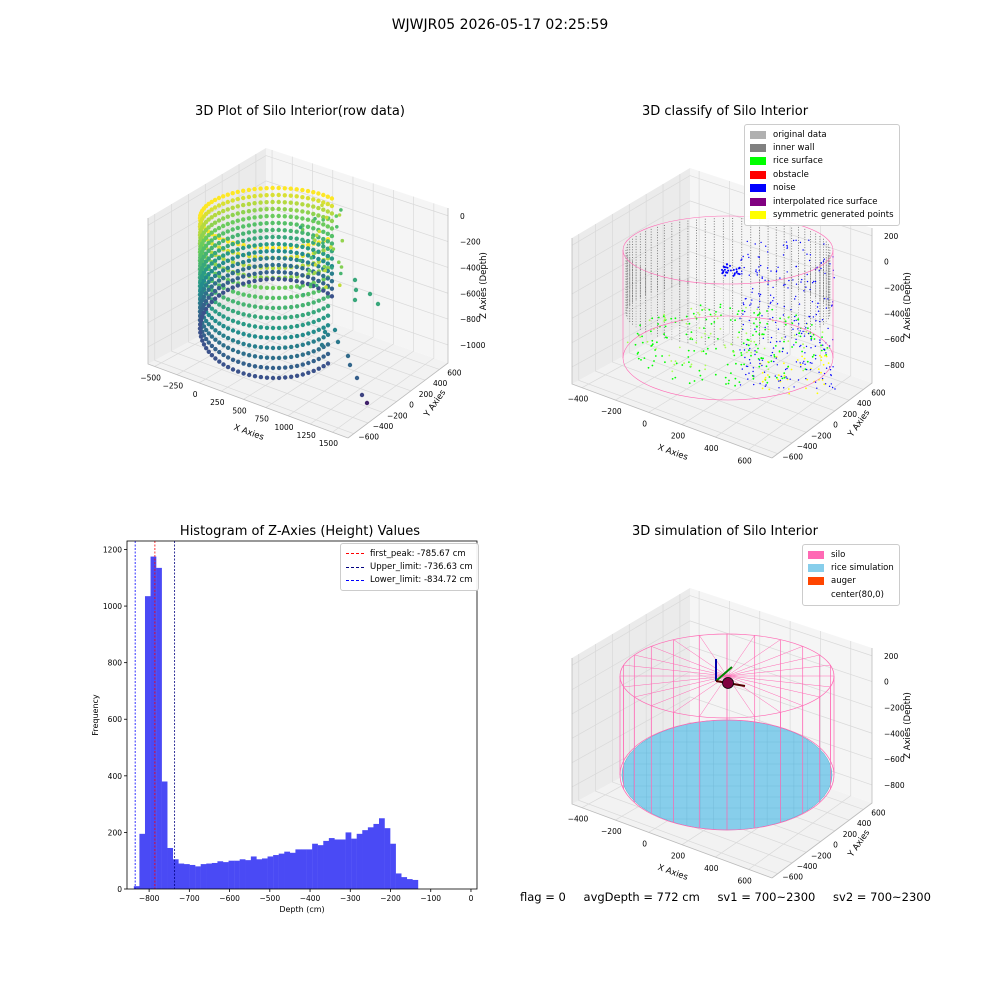 The width and height of the screenshot is (1000, 1000). What do you see at coordinates (298, 369) in the screenshot?
I see `floor-pane` at bounding box center [298, 369].